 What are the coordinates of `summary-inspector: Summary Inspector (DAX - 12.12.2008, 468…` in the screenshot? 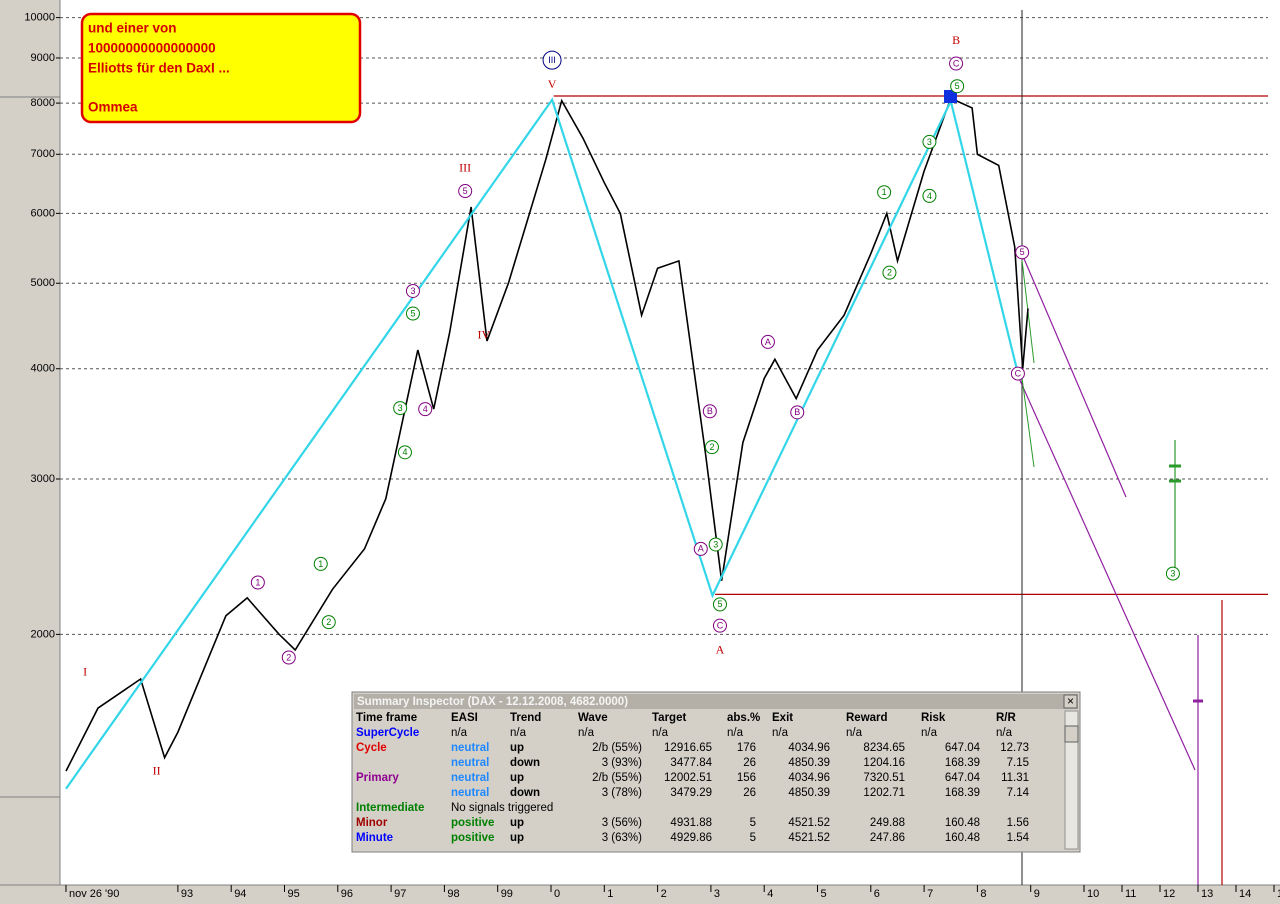 It's located at (716, 772).